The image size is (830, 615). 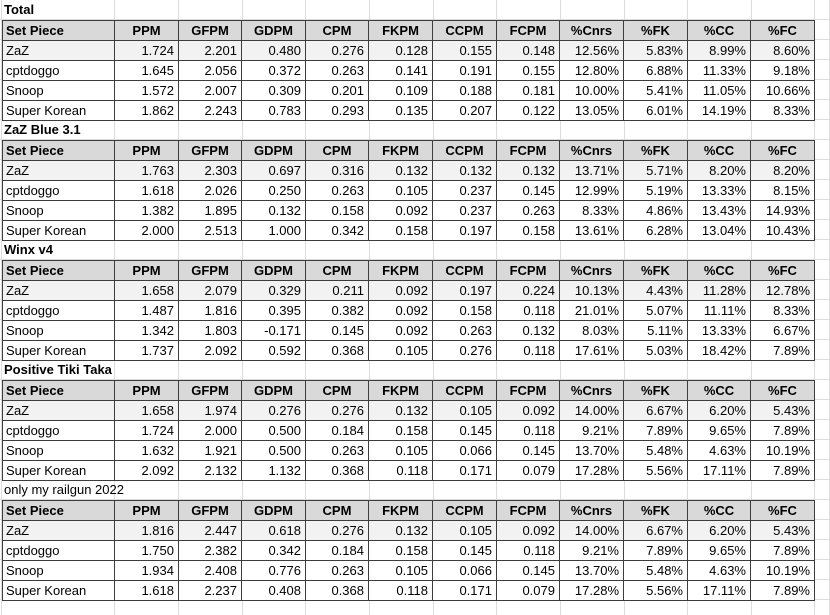 What do you see at coordinates (591, 410) in the screenshot?
I see `value-cell: 14.00%` at bounding box center [591, 410].